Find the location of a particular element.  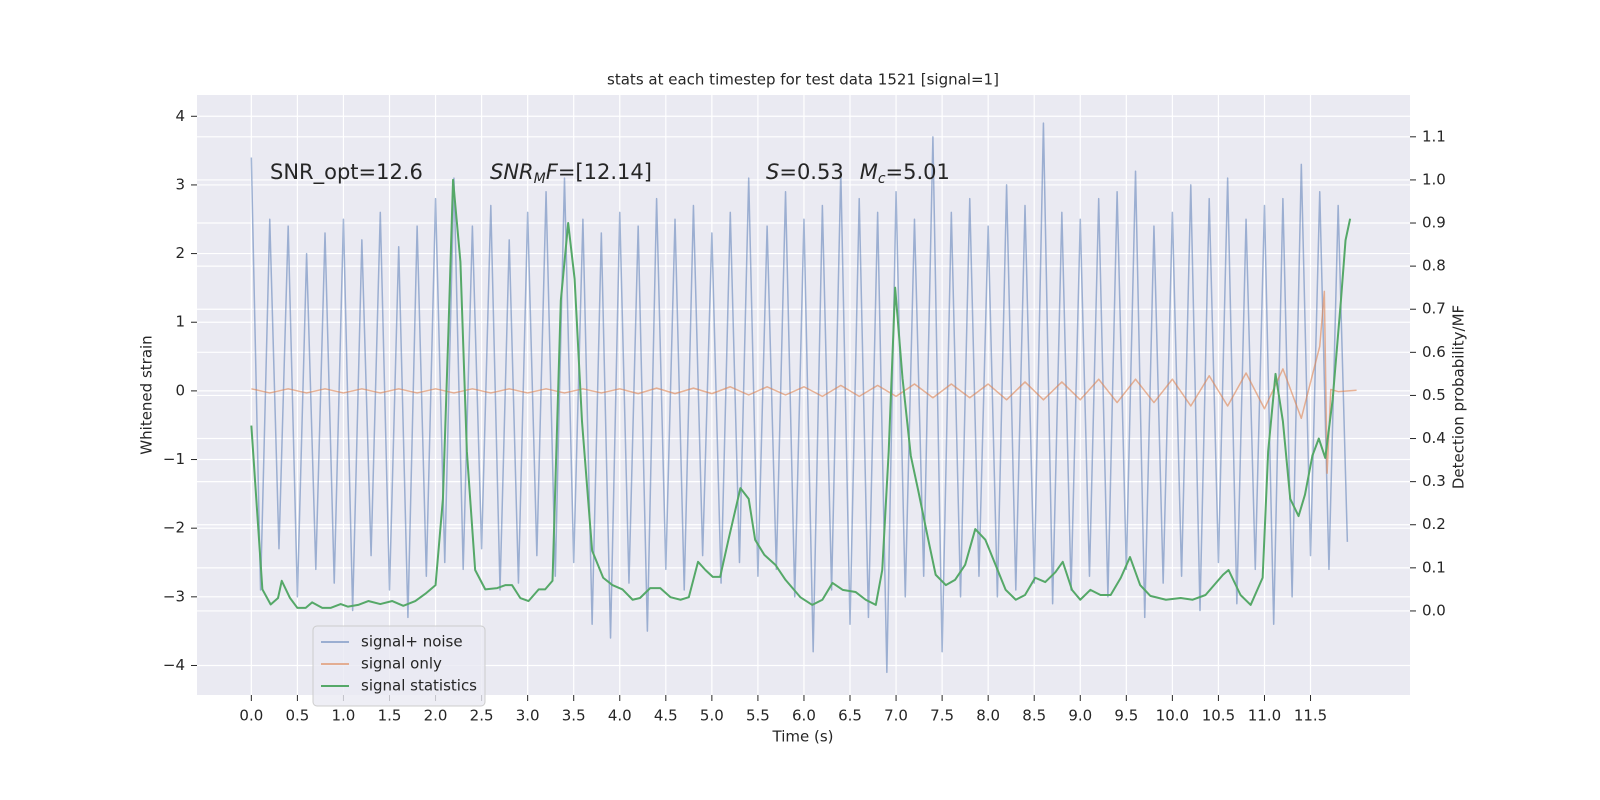

y2-tick-label: 0.2 is located at coordinates (1434, 524).